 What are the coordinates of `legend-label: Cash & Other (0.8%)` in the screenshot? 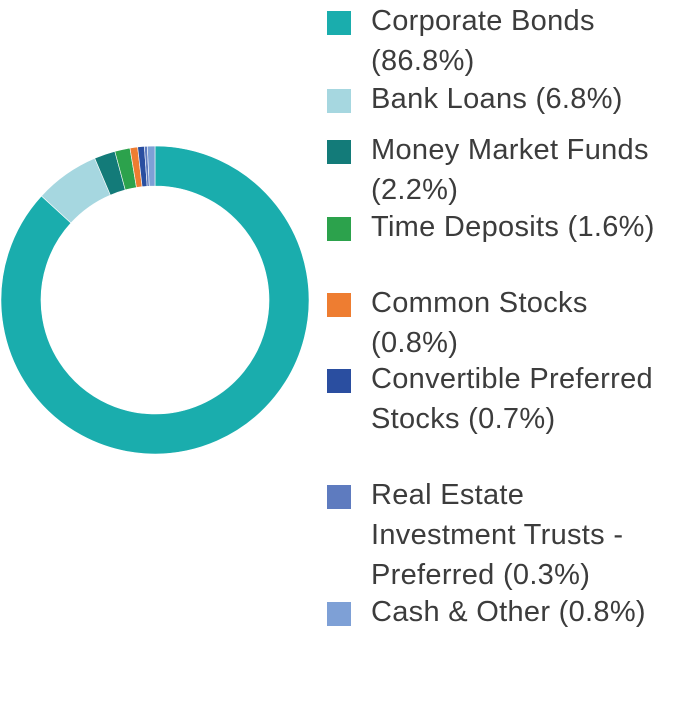 It's located at (508, 612).